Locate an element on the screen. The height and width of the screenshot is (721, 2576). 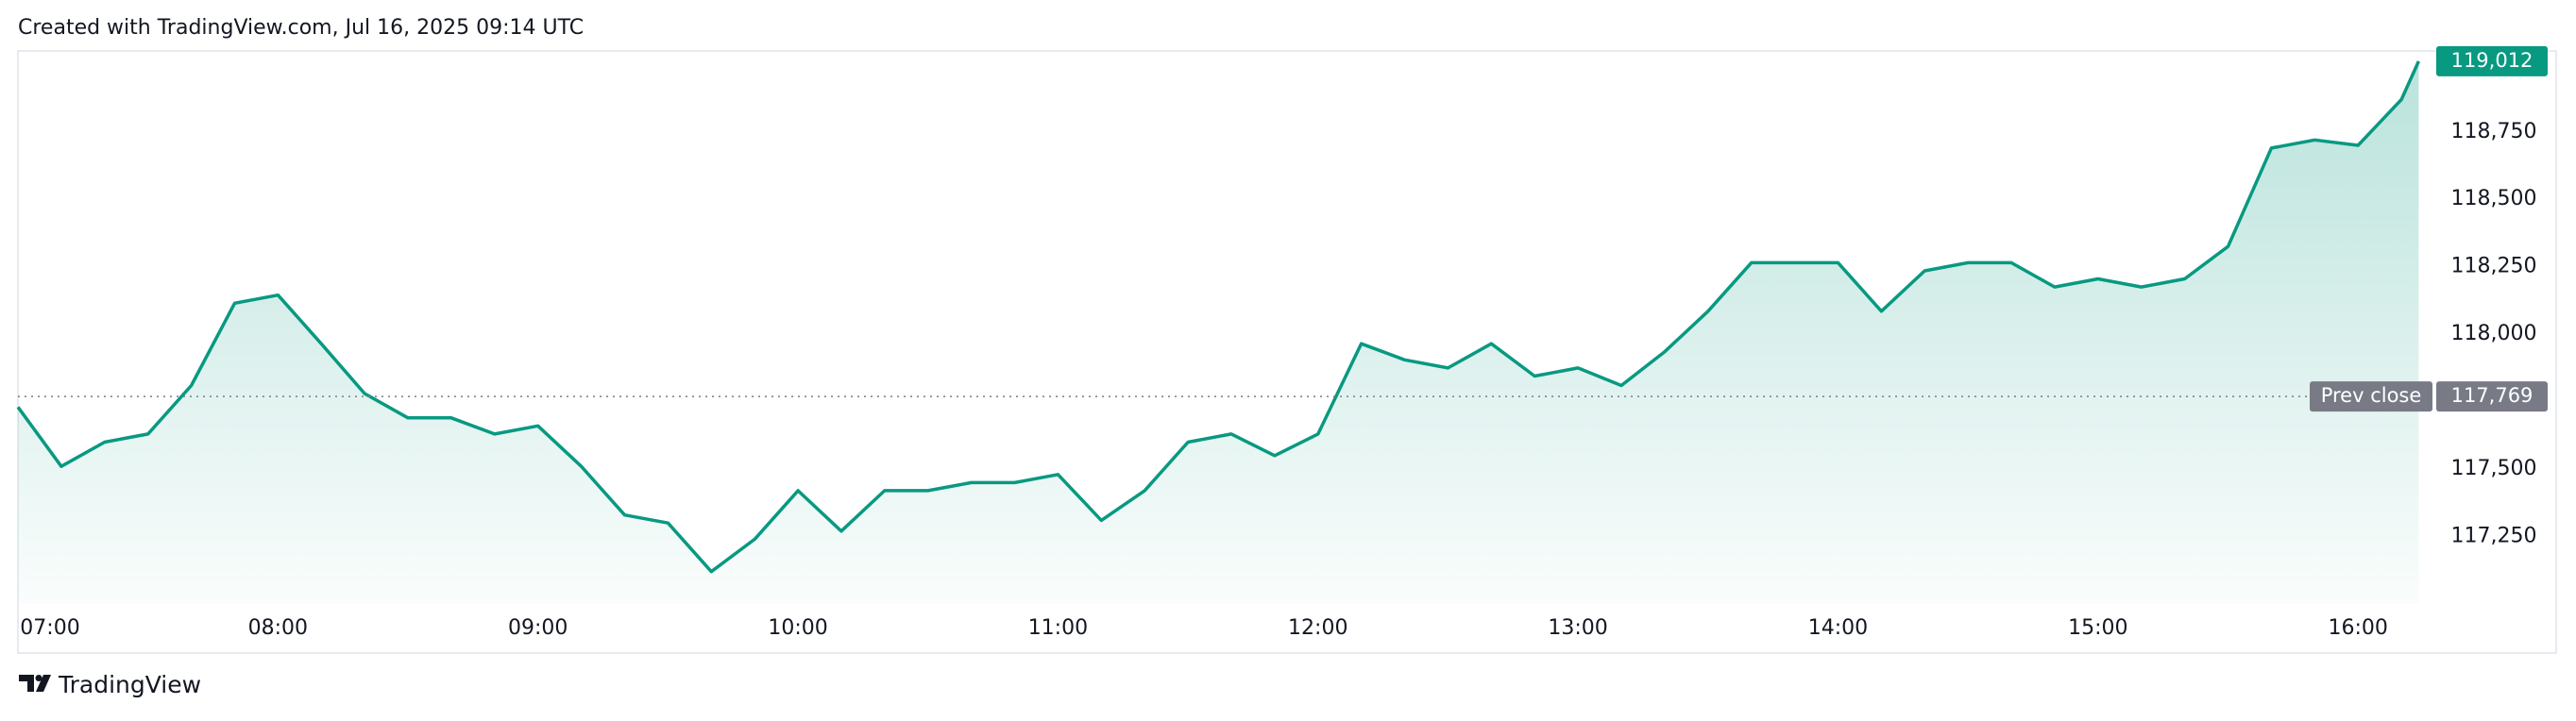
price-tag-text: 119,012 is located at coordinates (2492, 60).